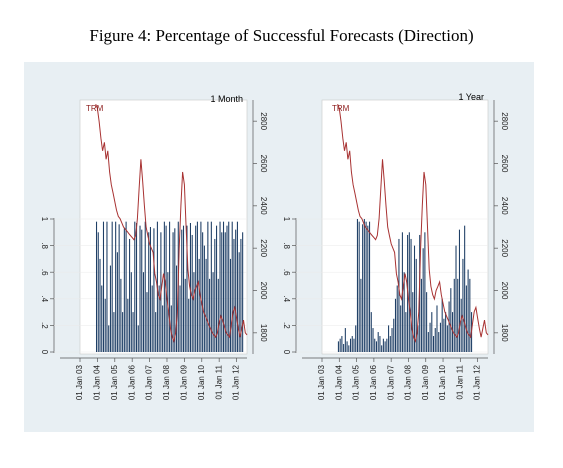 The image size is (563, 468). Describe the element at coordinates (44, 245) in the screenshot. I see `left-tick-label: .8` at that location.